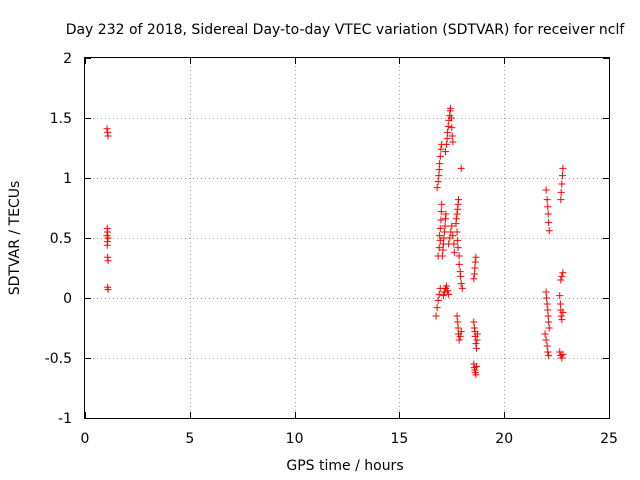  I want to click on y-tick-label: 0.5, so click(61, 239).